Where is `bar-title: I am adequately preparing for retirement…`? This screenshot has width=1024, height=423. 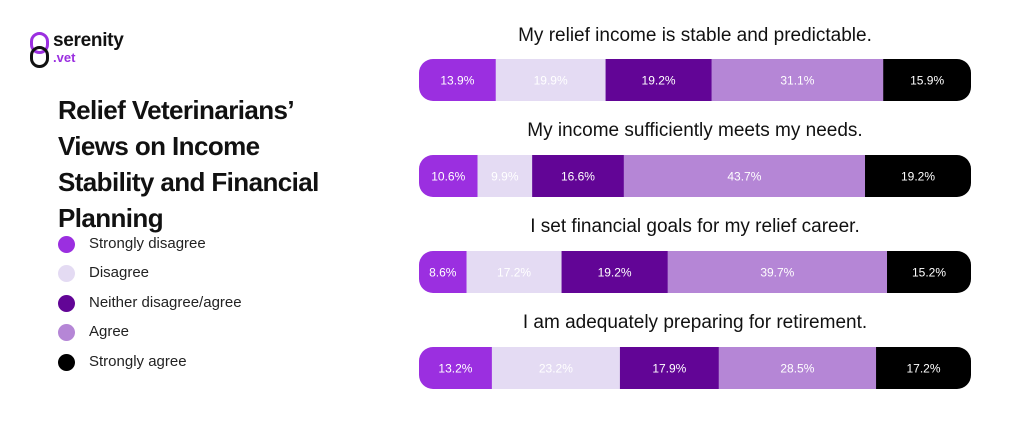 bar-title: I am adequately preparing for retirement… is located at coordinates (695, 322).